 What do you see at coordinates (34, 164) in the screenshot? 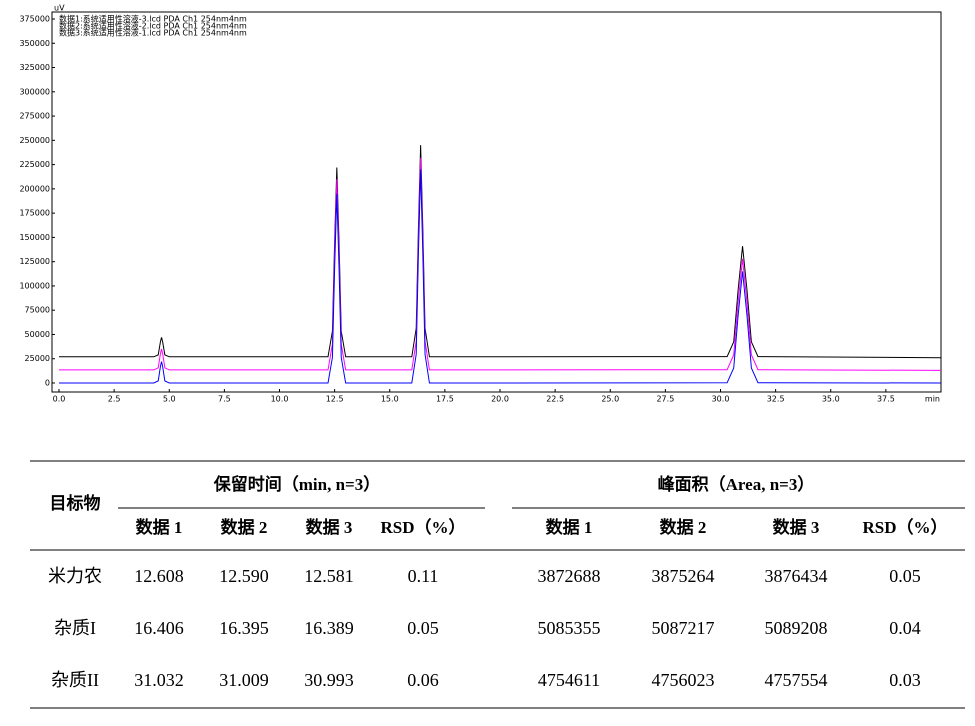
I see `y-tick-label: 225000` at bounding box center [34, 164].